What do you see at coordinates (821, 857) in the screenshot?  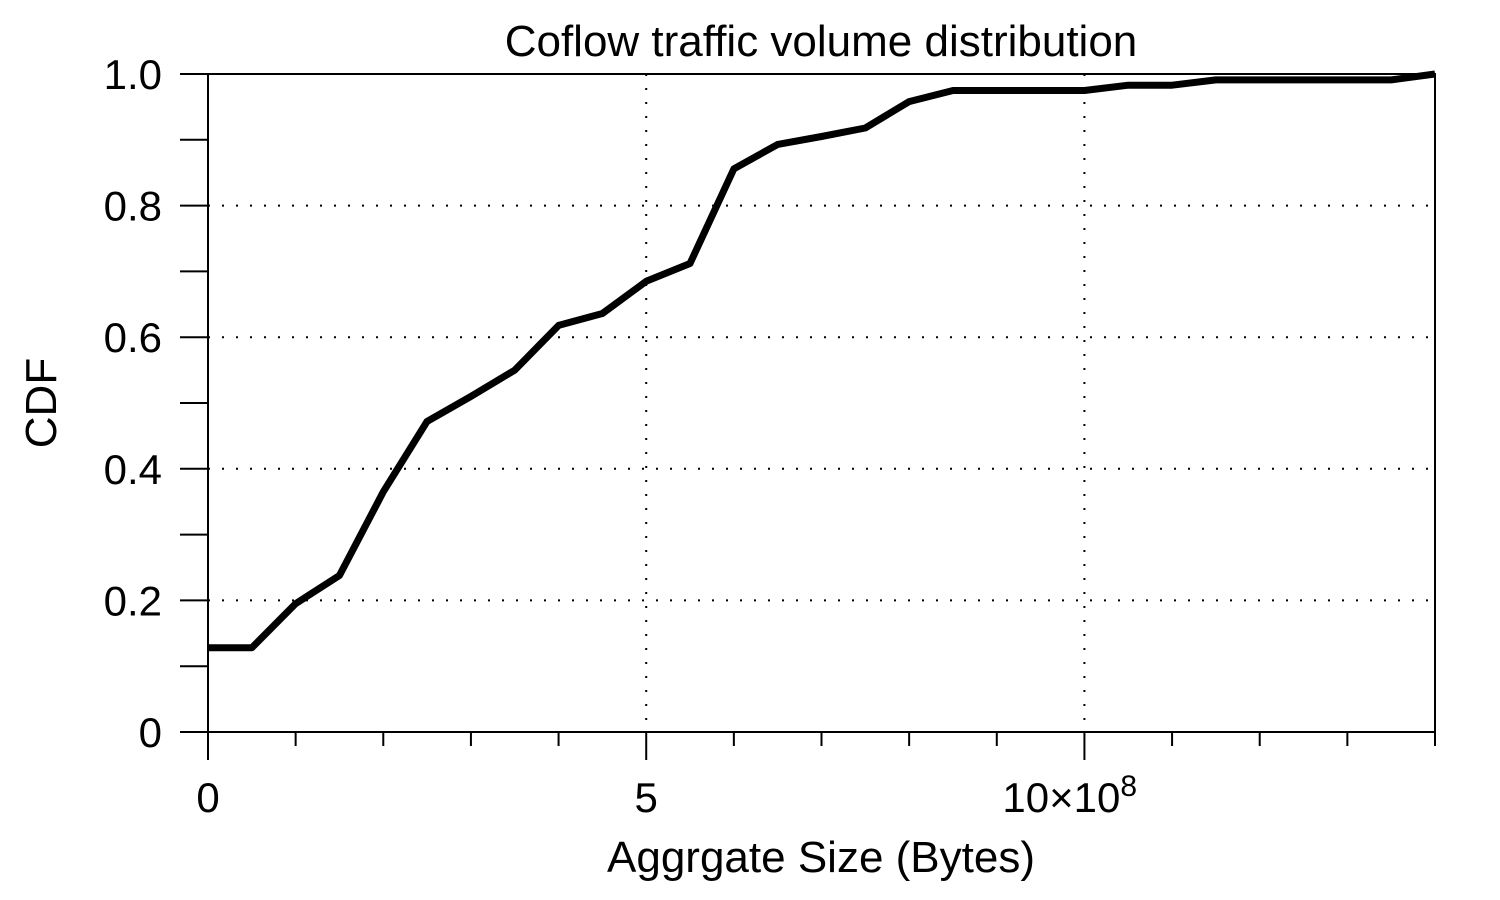 I see `x-axis-label: Aggrgate Size (Bytes)` at bounding box center [821, 857].